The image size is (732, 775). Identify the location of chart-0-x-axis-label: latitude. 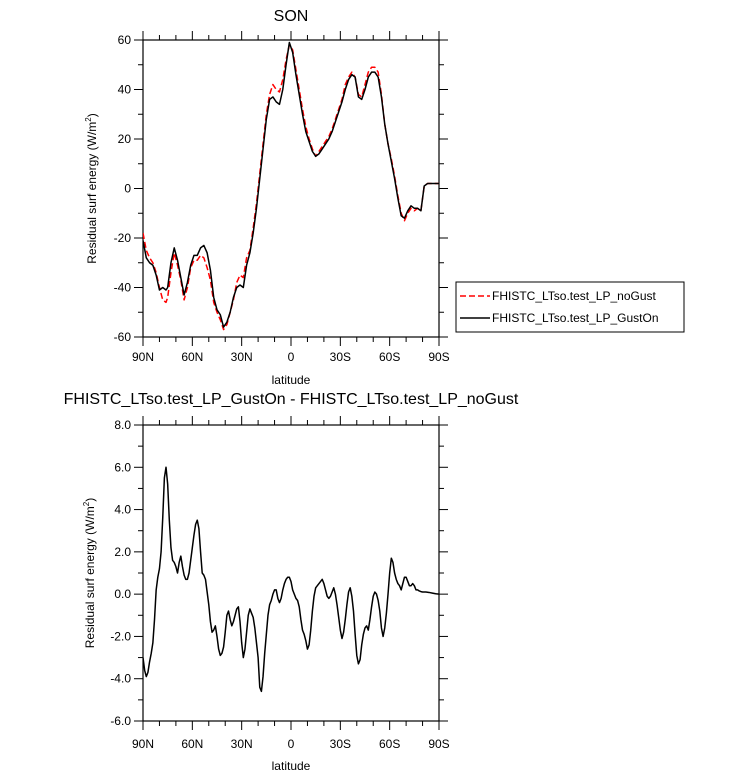
(291, 380).